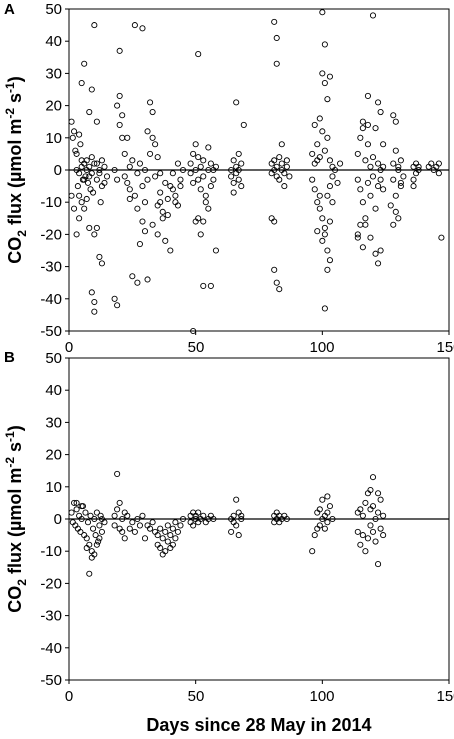 This screenshot has width=454, height=739. What do you see at coordinates (53, 9) in the screenshot?
I see `y-tick-label: 50` at bounding box center [53, 9].